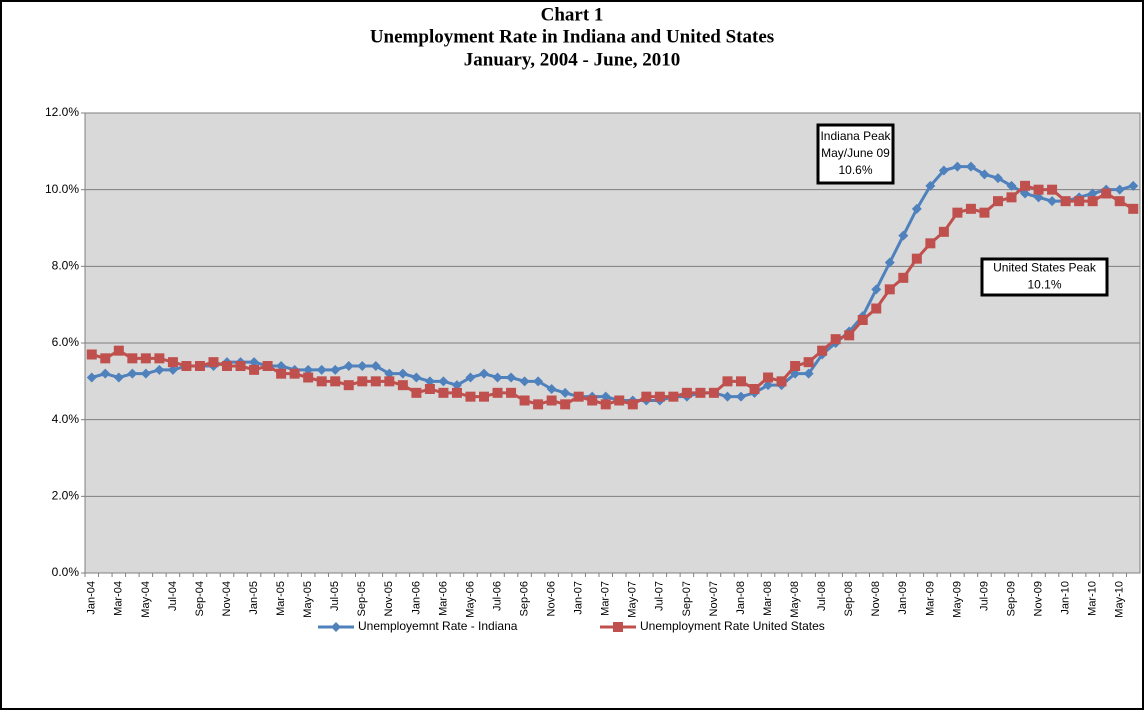 Image resolution: width=1145 pixels, height=711 pixels. Describe the element at coordinates (227, 598) in the screenshot. I see `x-tick-label: Nov-04` at that location.